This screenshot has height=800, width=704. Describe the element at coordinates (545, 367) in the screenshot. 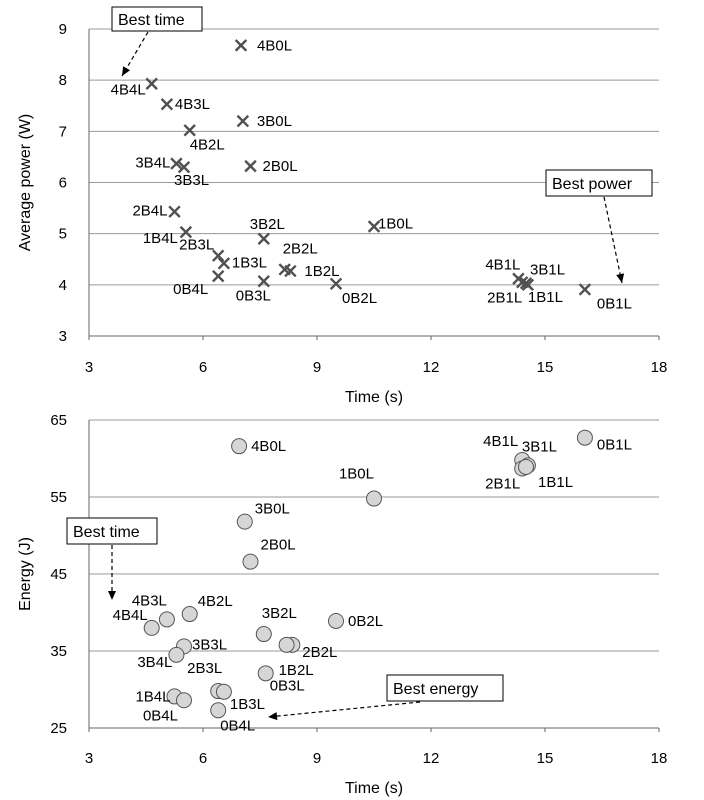

I see `x-tick-label: 15` at that location.